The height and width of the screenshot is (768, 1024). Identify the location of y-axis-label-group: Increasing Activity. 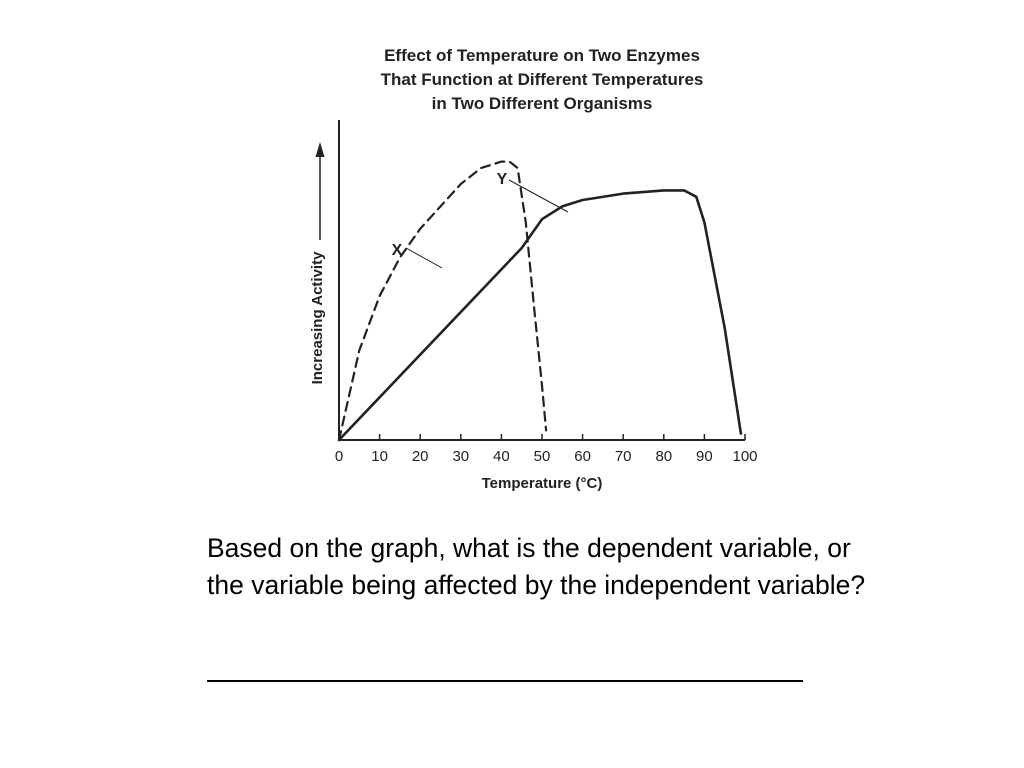
(317, 263).